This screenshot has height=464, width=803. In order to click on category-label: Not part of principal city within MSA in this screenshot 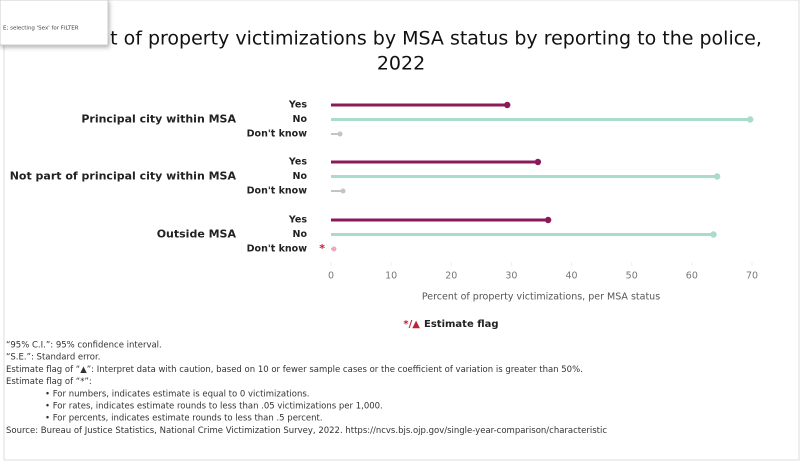, I will do `click(123, 176)`.